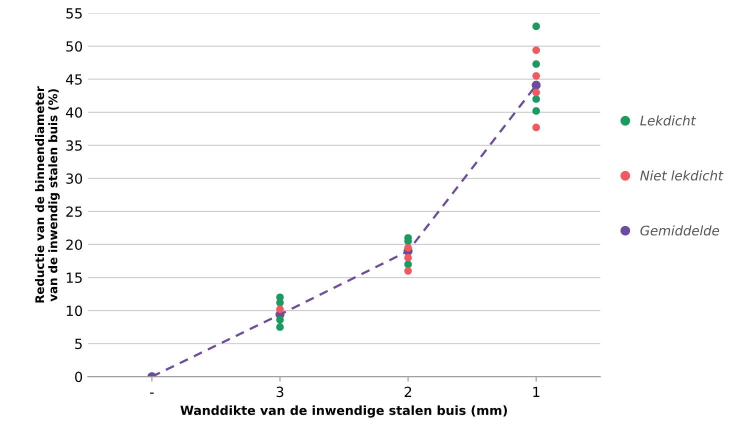 This screenshot has height=438, width=732. What do you see at coordinates (74, 112) in the screenshot?
I see `y-tick-label: 40` at bounding box center [74, 112].